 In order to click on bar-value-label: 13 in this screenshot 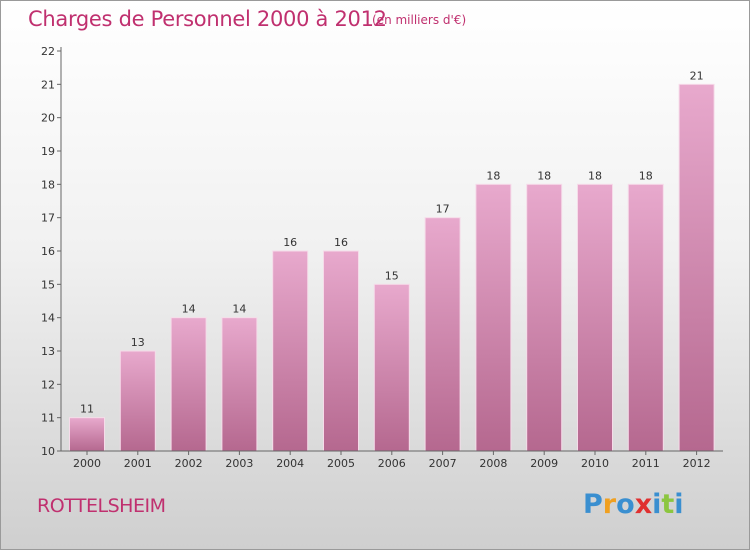, I will do `click(138, 342)`.